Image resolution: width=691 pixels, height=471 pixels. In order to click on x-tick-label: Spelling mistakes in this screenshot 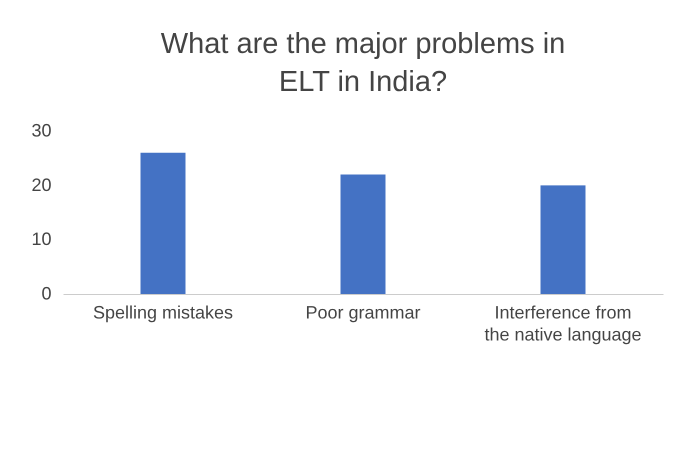, I will do `click(163, 312)`.